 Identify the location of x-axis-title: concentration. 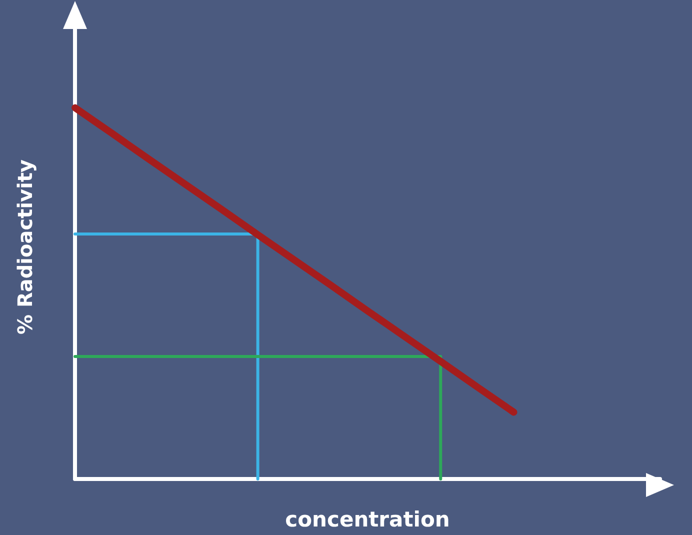
(367, 520).